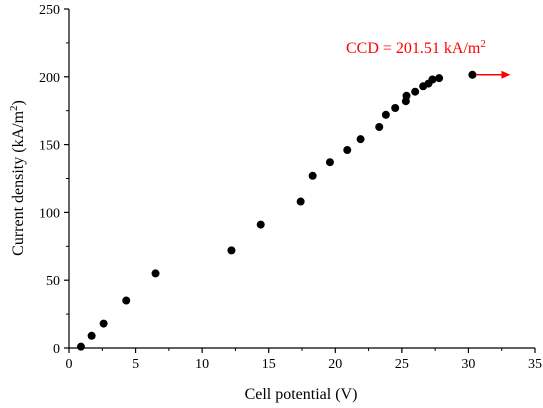 This screenshot has height=408, width=543. Describe the element at coordinates (14, 108) in the screenshot. I see `y-axis-title-superscript: 2` at that location.